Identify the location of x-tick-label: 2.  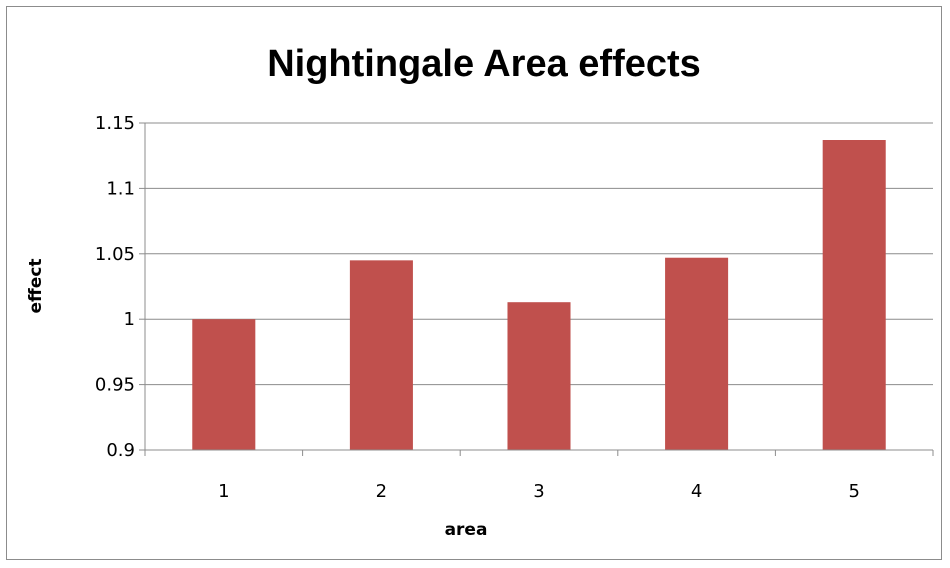
(381, 491).